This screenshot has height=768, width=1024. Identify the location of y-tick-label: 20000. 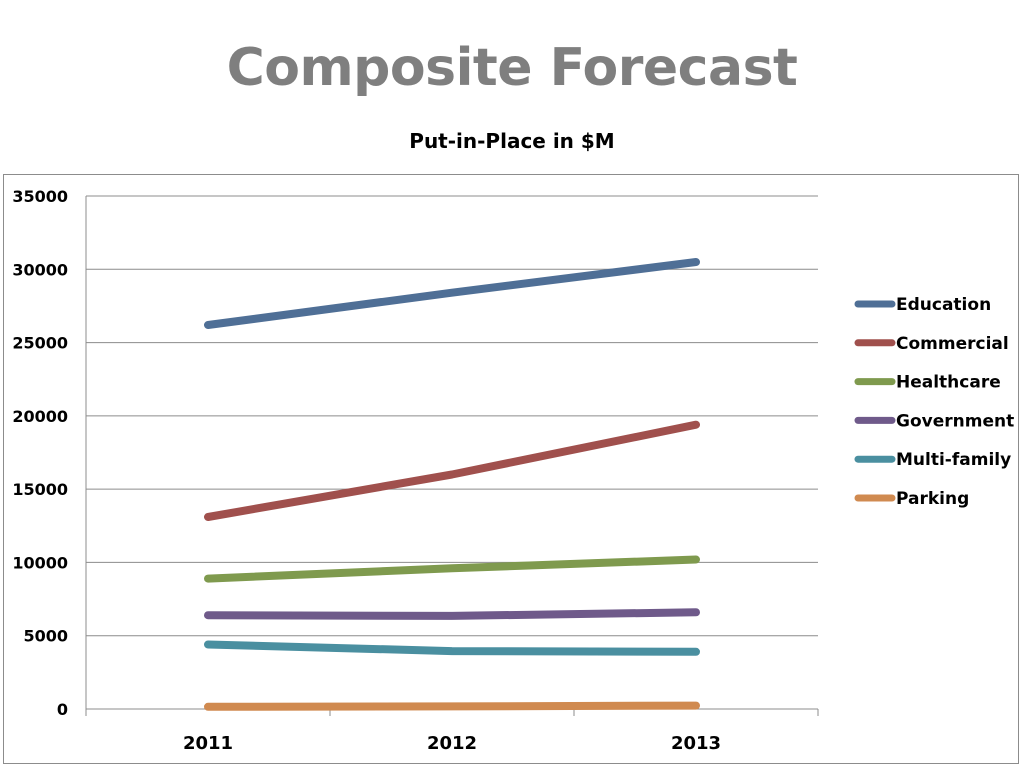
(40, 416).